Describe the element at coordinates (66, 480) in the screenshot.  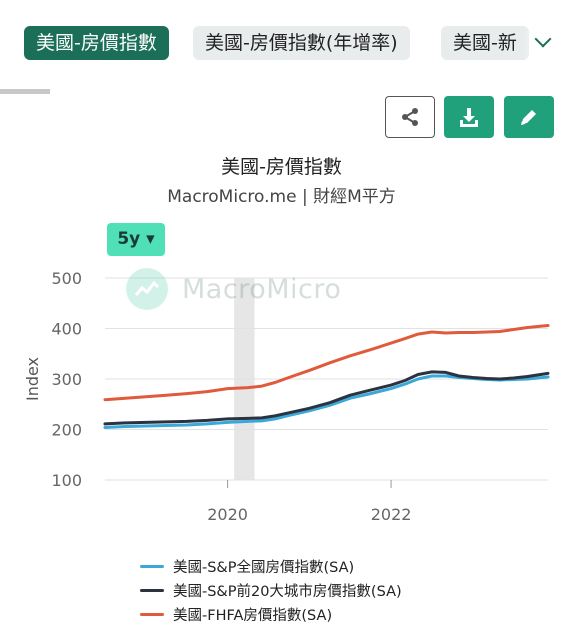
I see `y-tick-label: 100` at that location.